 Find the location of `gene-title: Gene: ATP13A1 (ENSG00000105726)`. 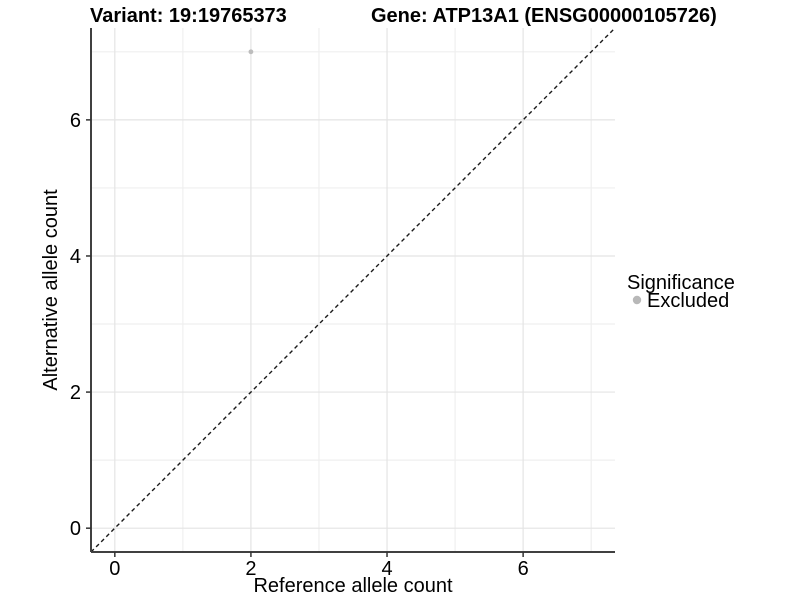

gene-title: Gene: ATP13A1 (ENSG00000105726) is located at coordinates (544, 16).